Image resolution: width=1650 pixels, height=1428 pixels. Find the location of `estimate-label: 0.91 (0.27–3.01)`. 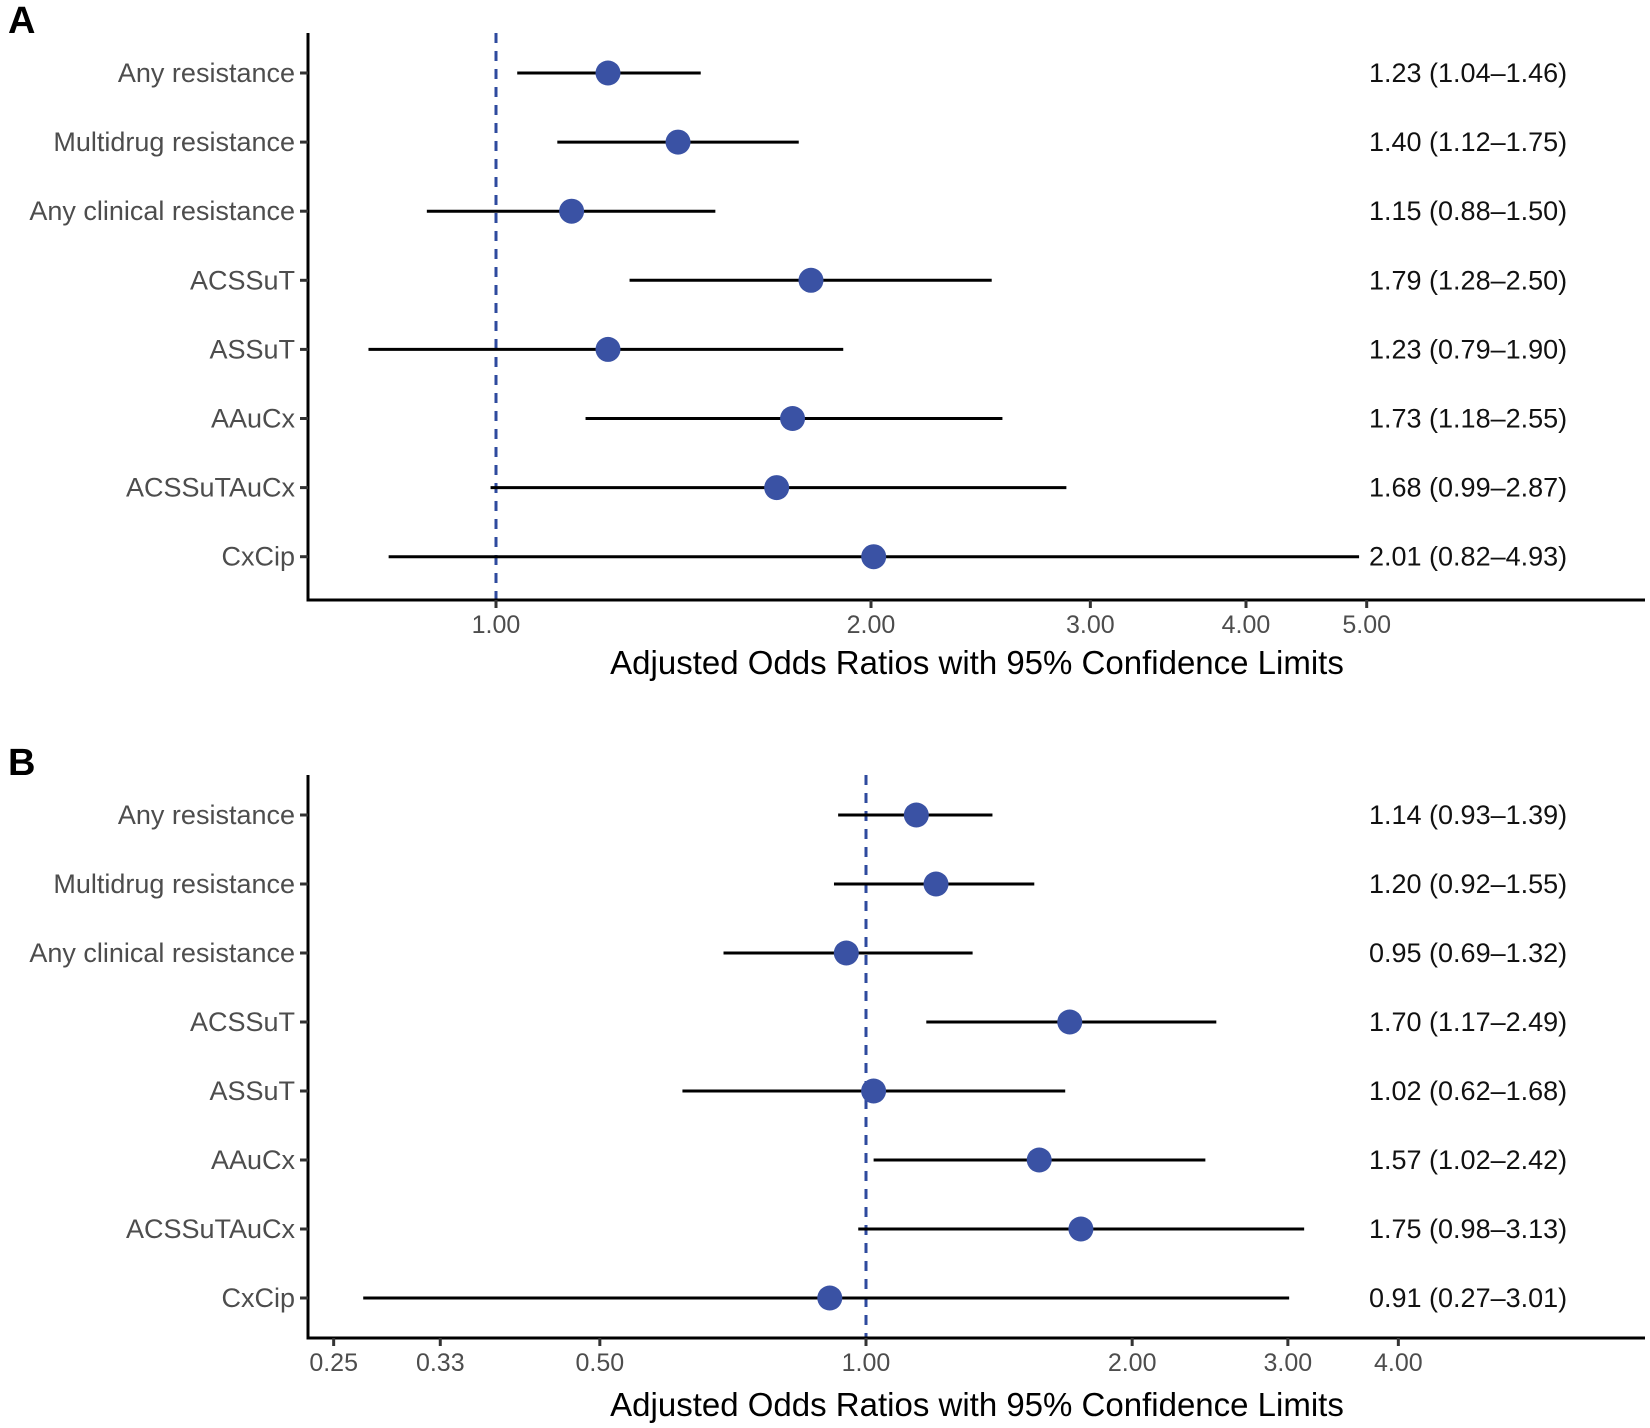

estimate-label: 0.91 (0.27–3.01) is located at coordinates (1468, 1298).